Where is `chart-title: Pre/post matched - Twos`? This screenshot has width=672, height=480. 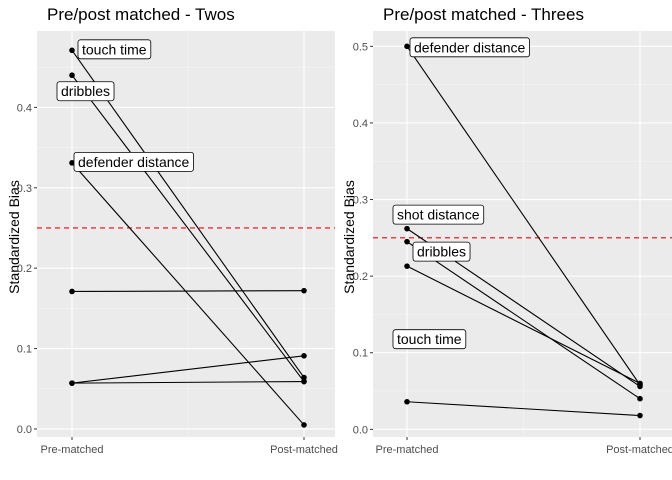 chart-title: Pre/post matched - Twos is located at coordinates (141, 14).